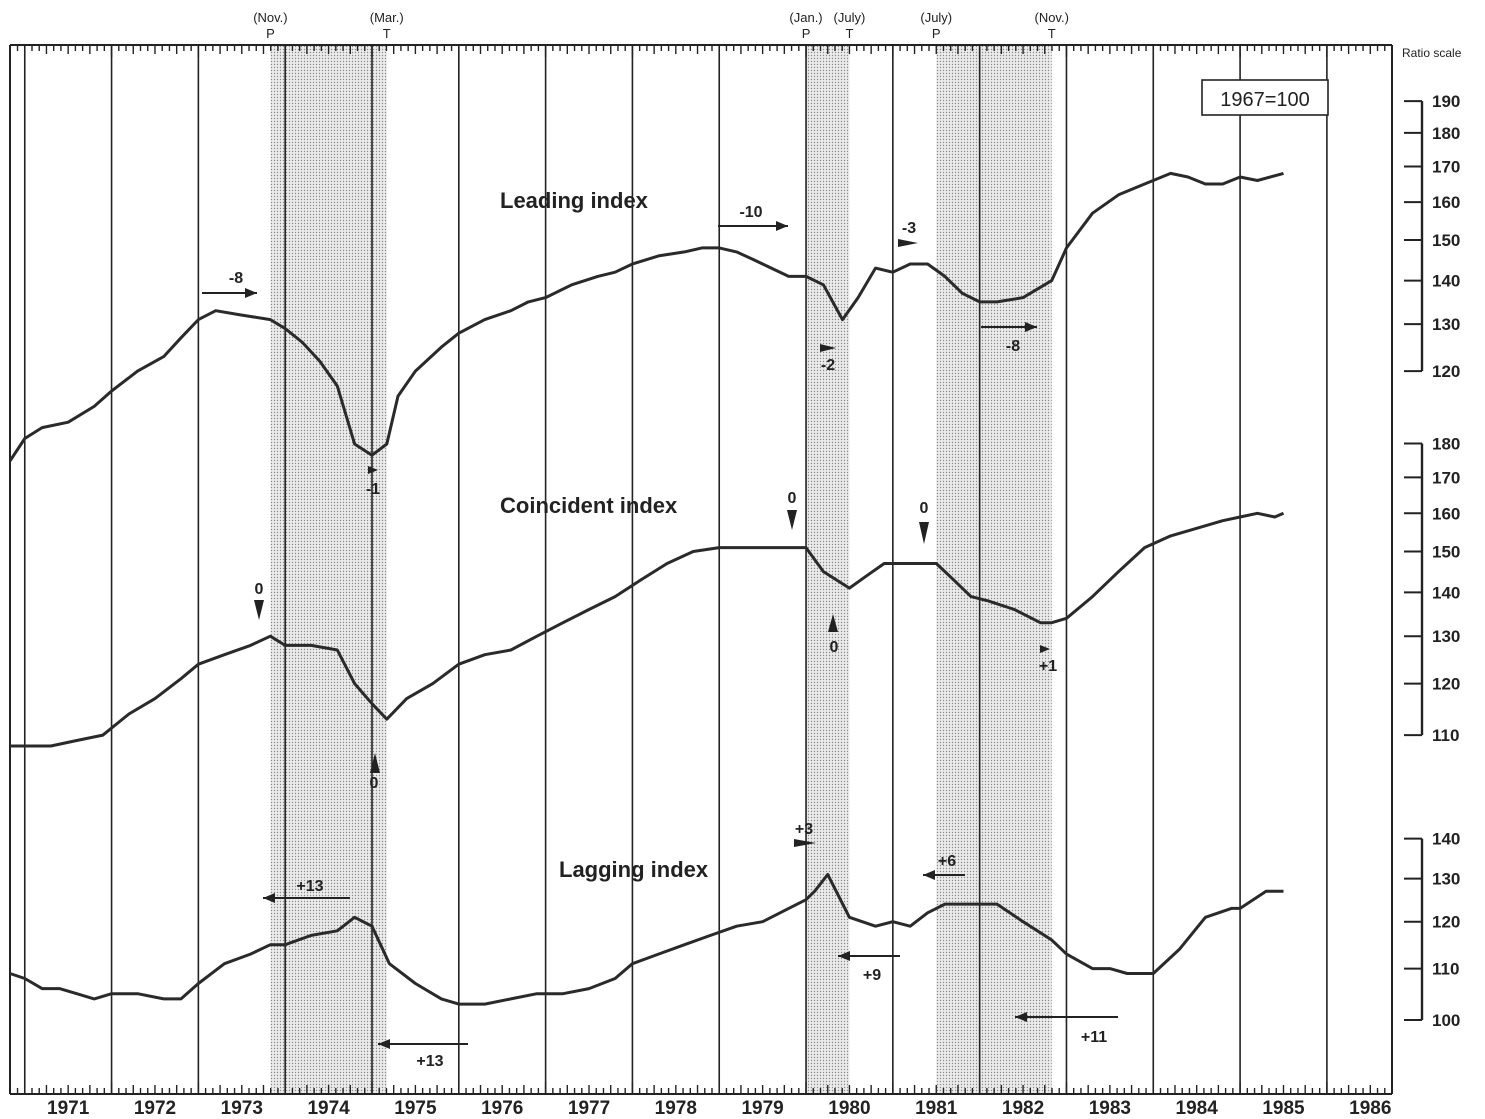 The height and width of the screenshot is (1119, 1485). What do you see at coordinates (1110, 1108) in the screenshot?
I see `x-tick-label: 1983` at bounding box center [1110, 1108].